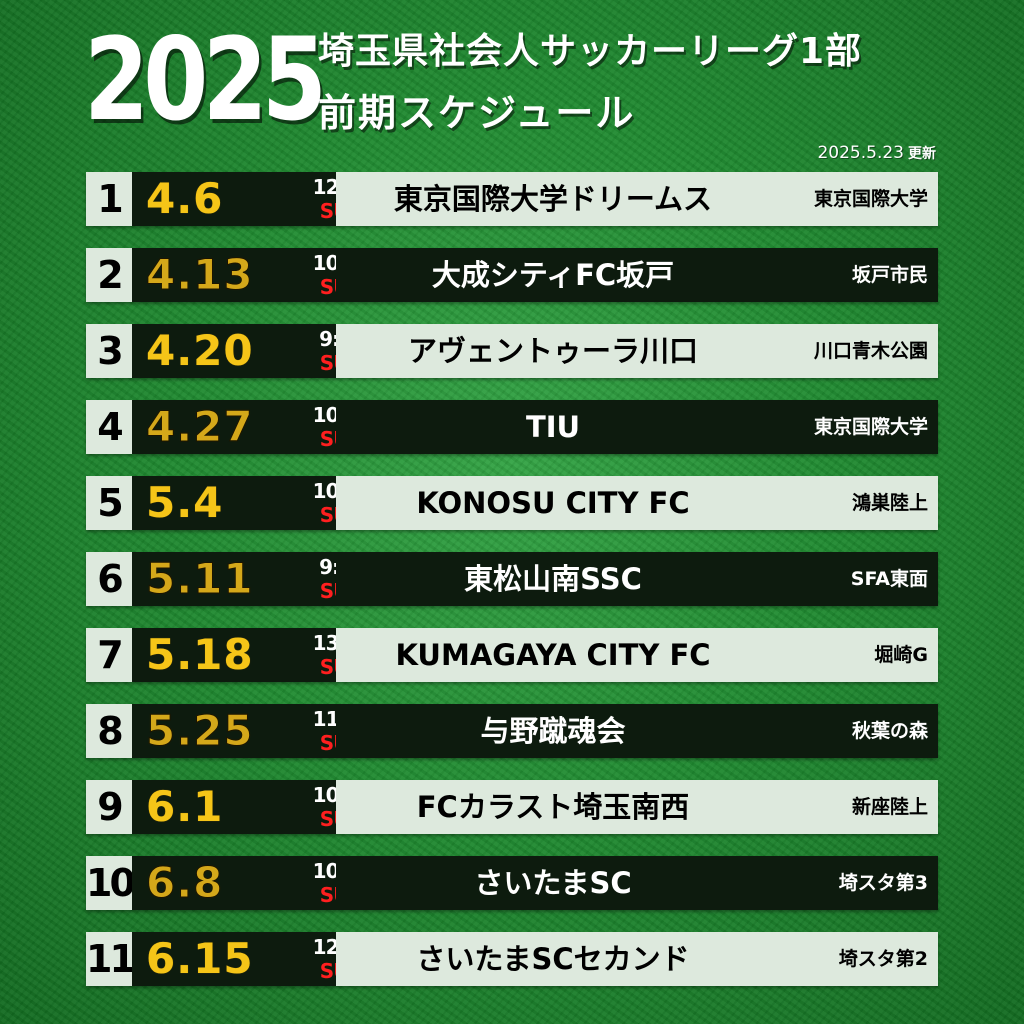  What do you see at coordinates (553, 959) in the screenshot?
I see `opponent-team: さいたまSCセカンド` at bounding box center [553, 959].